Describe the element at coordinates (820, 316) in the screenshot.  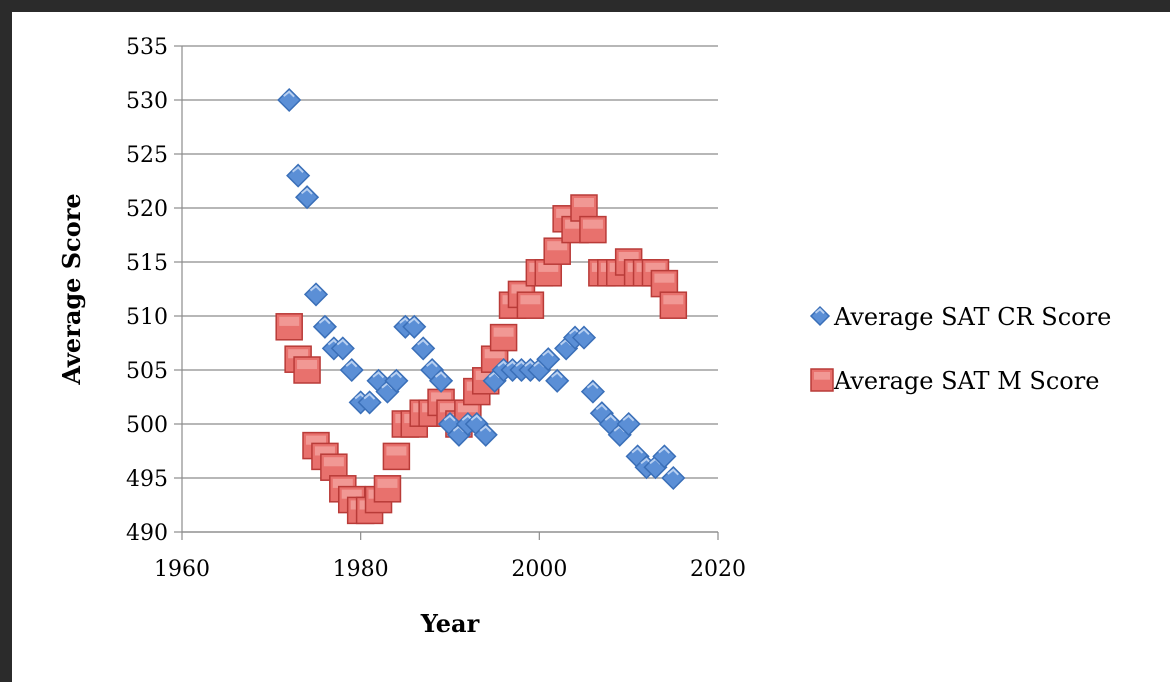
I see `legend-marker-cr` at that location.